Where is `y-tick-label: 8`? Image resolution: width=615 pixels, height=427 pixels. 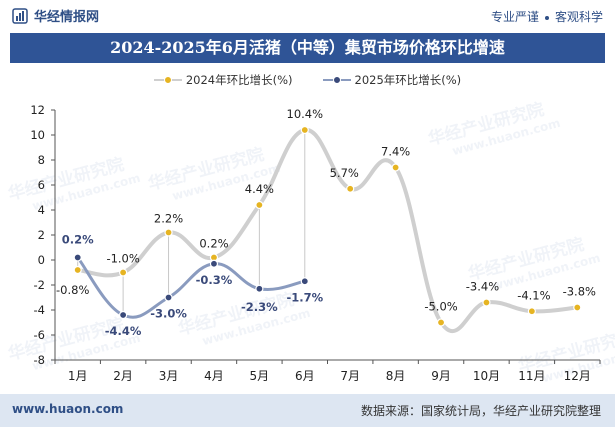 y-tick-label: 8 is located at coordinates (41, 160).